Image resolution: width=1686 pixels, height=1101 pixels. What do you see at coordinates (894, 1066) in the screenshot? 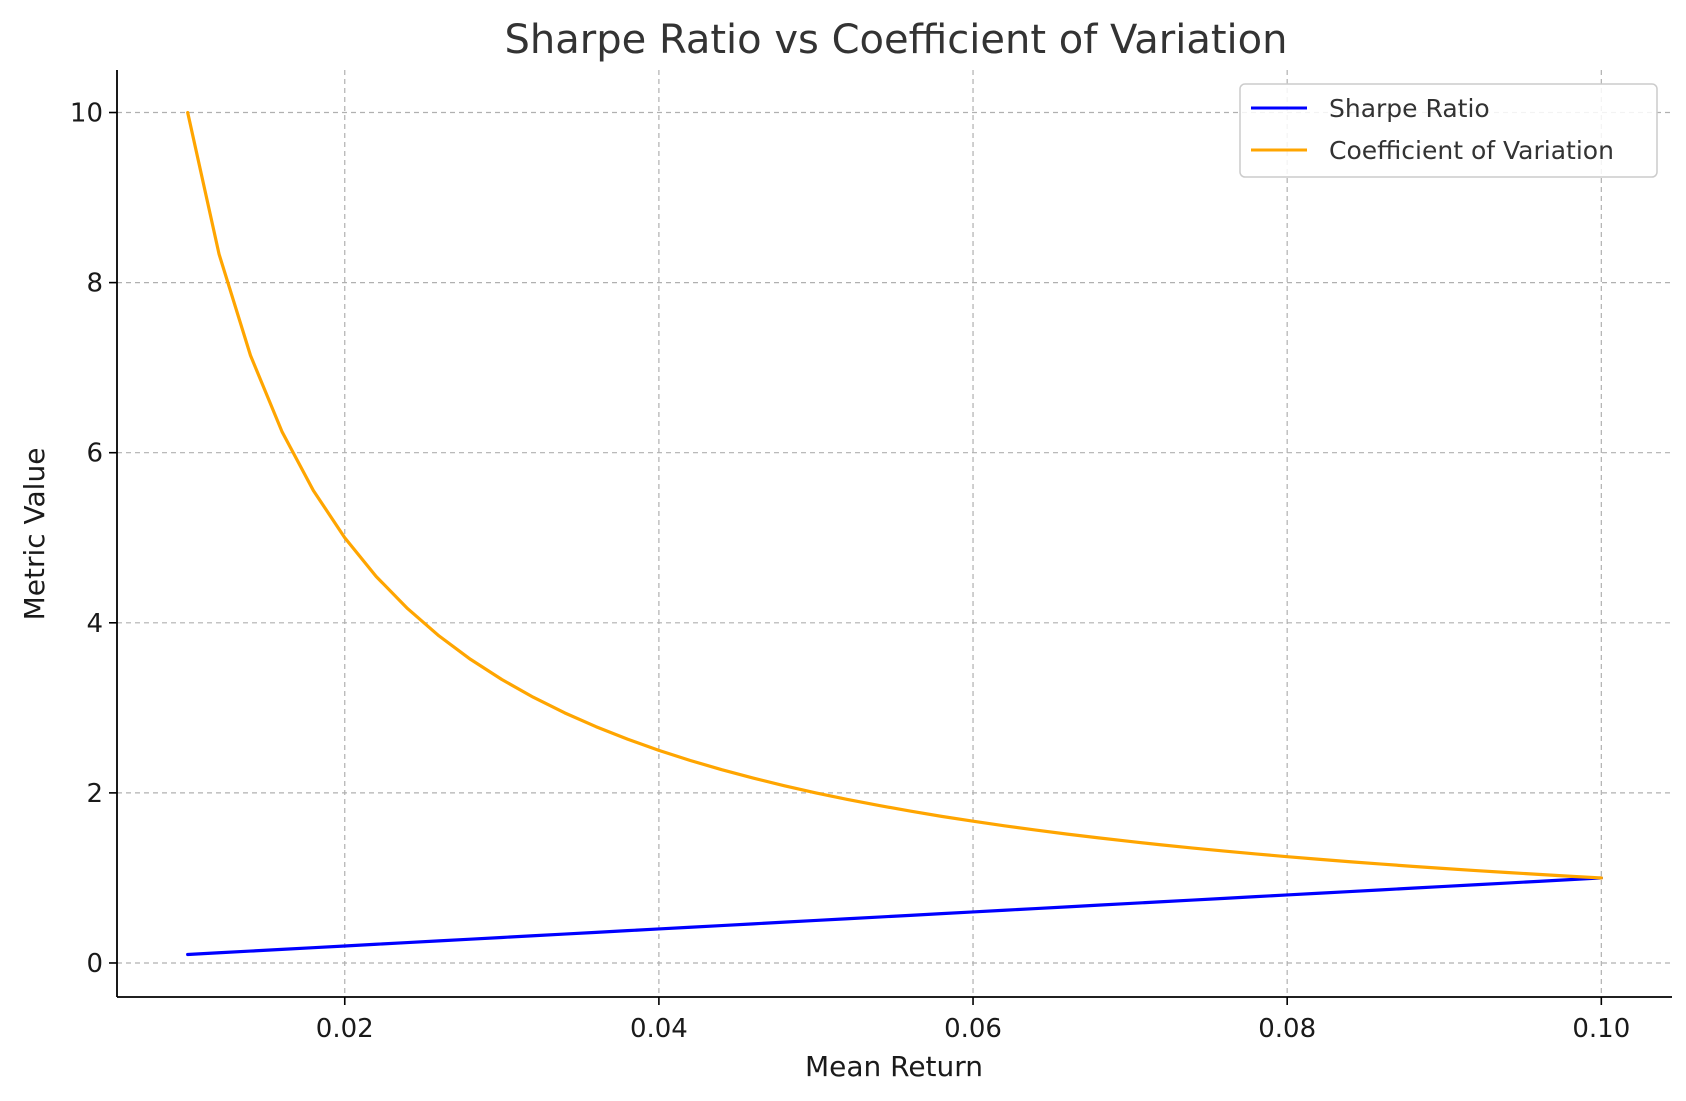
I see `x-axis-label: Mean Return` at bounding box center [894, 1066].